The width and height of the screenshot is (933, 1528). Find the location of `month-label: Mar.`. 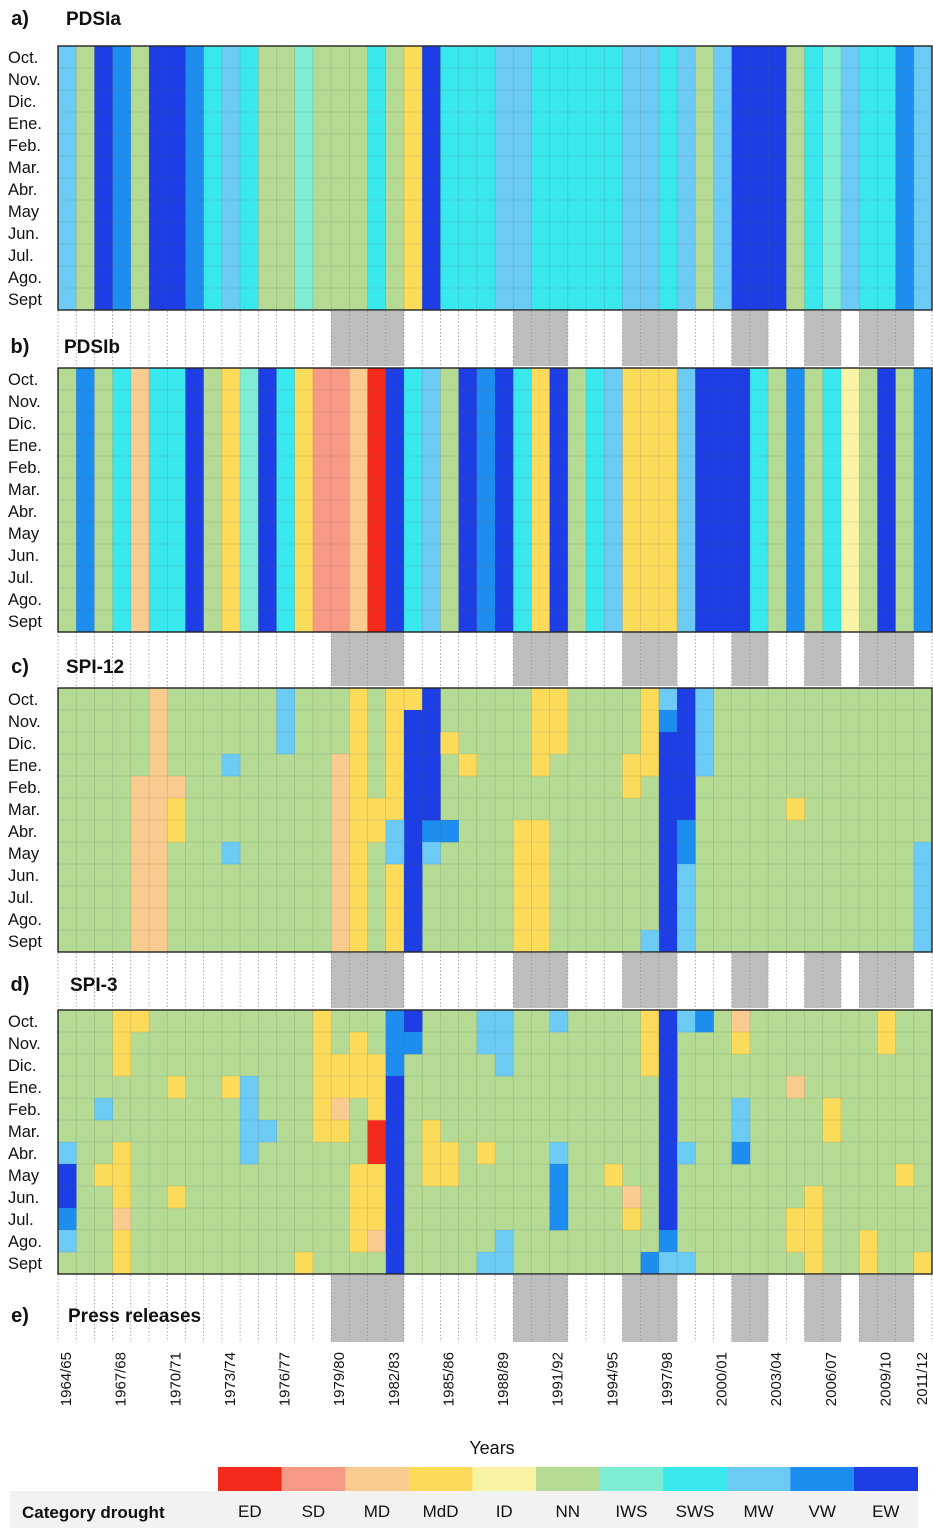

month-label: Mar. is located at coordinates (24, 1132).